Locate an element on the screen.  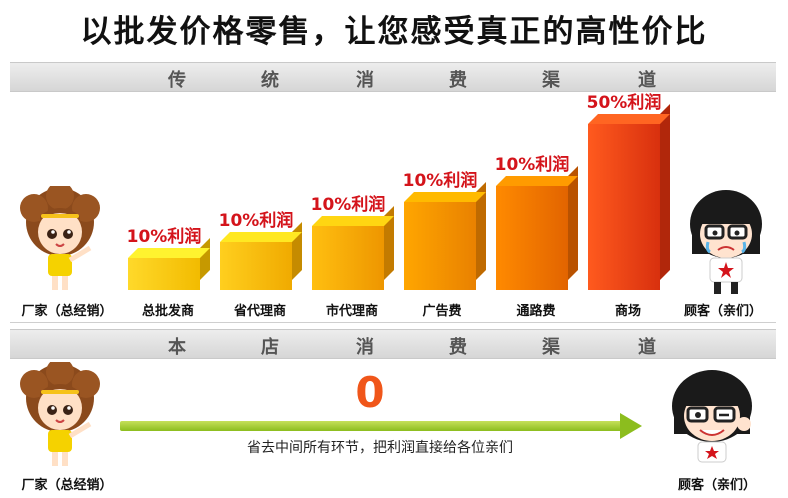
node-mall-label: 商场 is located at coordinates (627, 311).